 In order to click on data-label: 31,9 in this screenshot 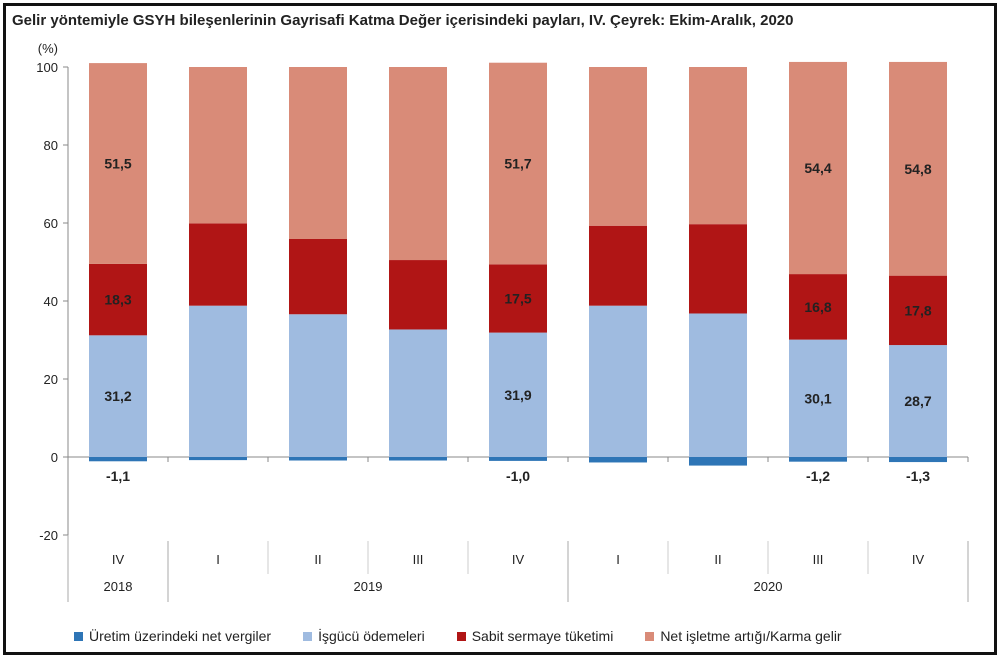, I will do `click(517, 395)`.